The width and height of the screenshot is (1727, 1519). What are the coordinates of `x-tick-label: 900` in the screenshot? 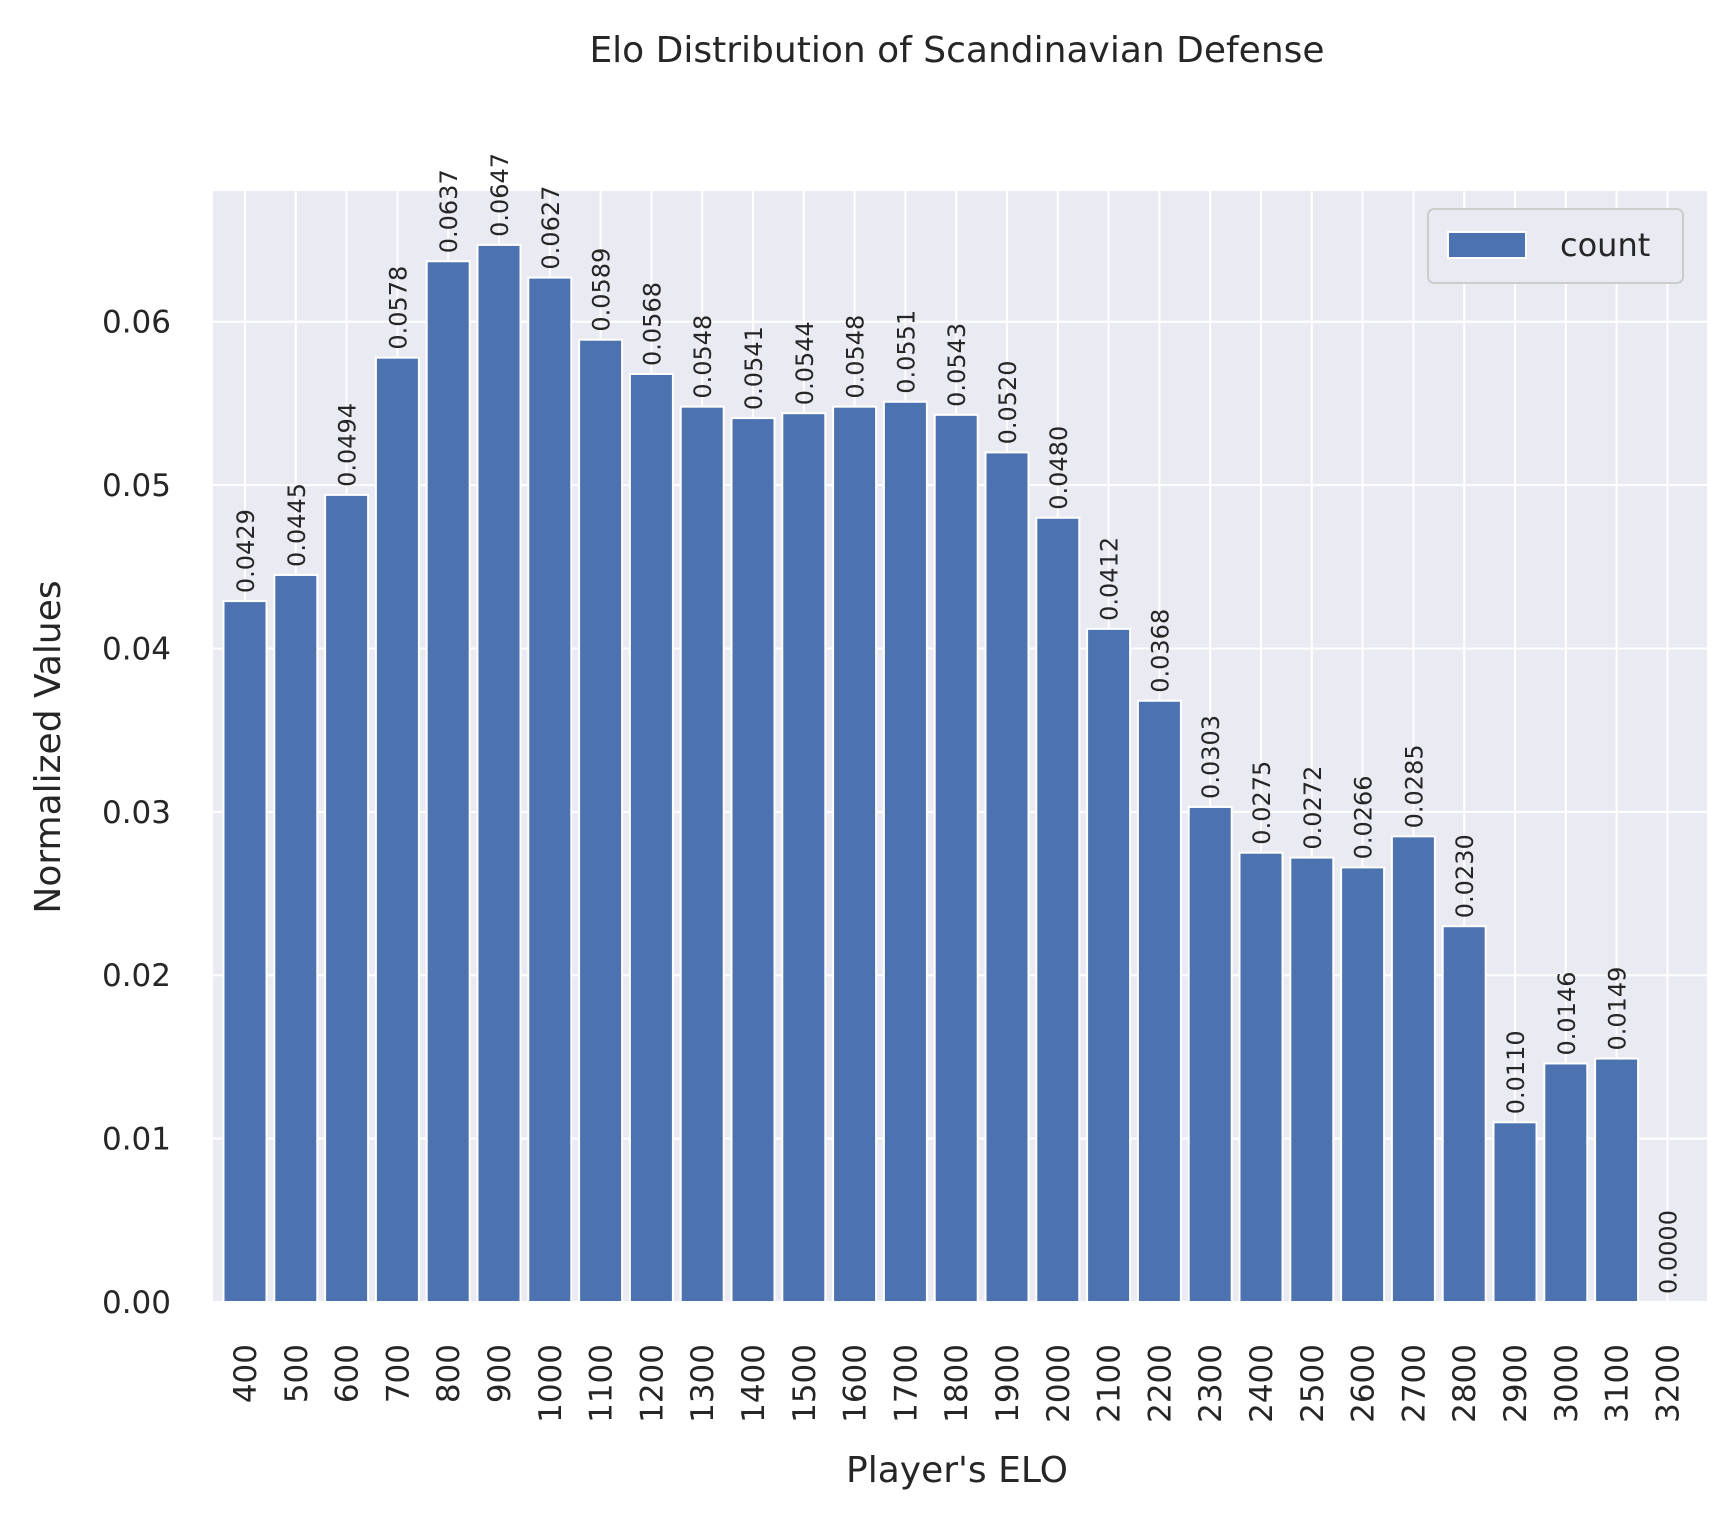 It's located at (500, 1373).